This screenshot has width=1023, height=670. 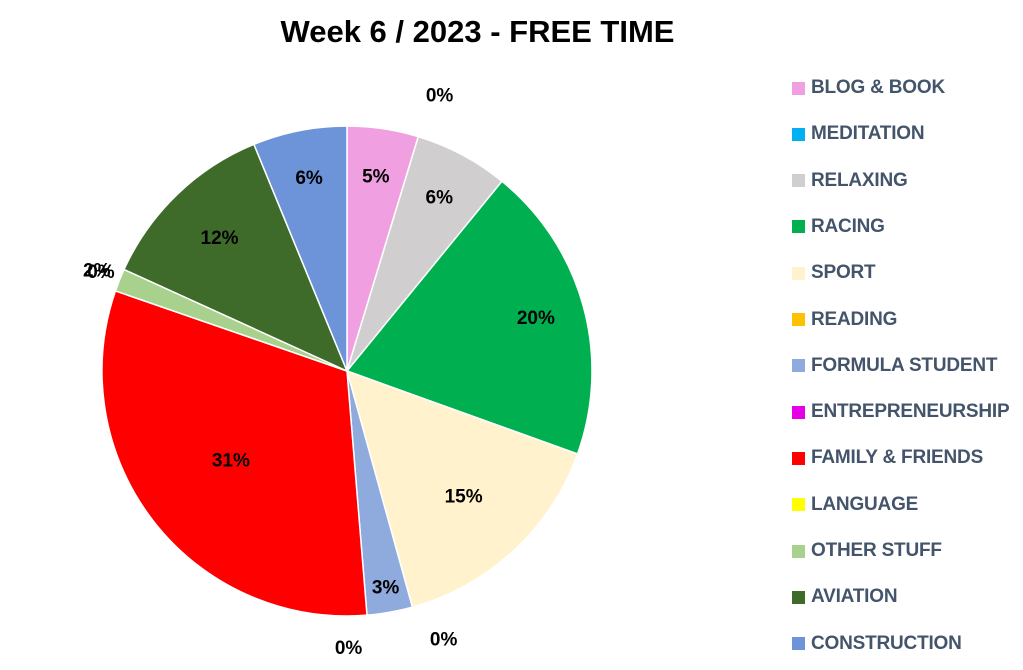 I want to click on slice-label-sport: 15%, so click(x=464, y=496).